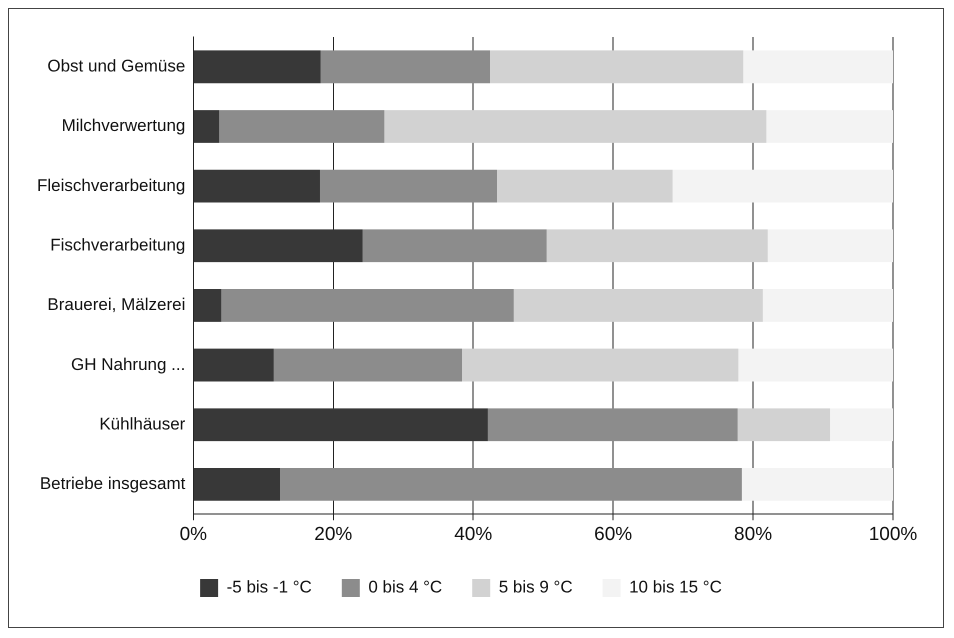  What do you see at coordinates (118, 244) in the screenshot?
I see `y-tick-label: Fischverarbeitung` at bounding box center [118, 244].